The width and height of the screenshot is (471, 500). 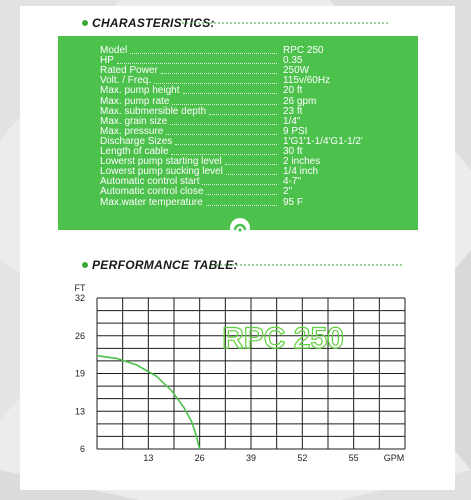 I want to click on y-tick-label: 32, so click(x=80, y=298).